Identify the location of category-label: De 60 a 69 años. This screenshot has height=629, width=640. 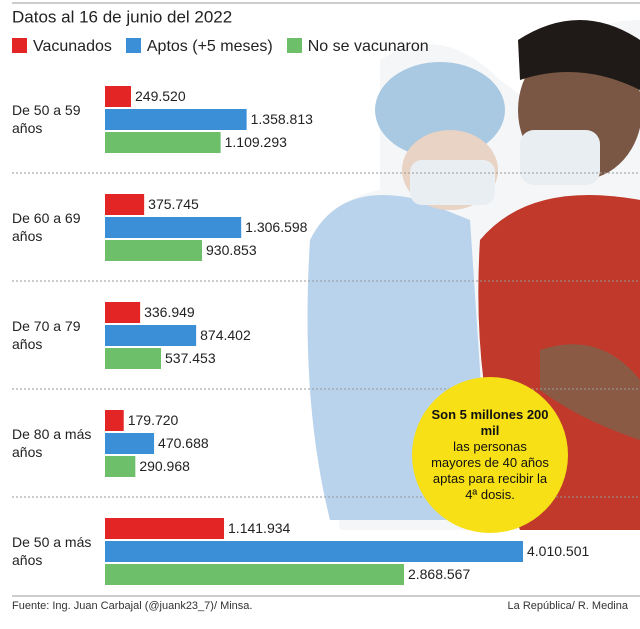
(46, 227).